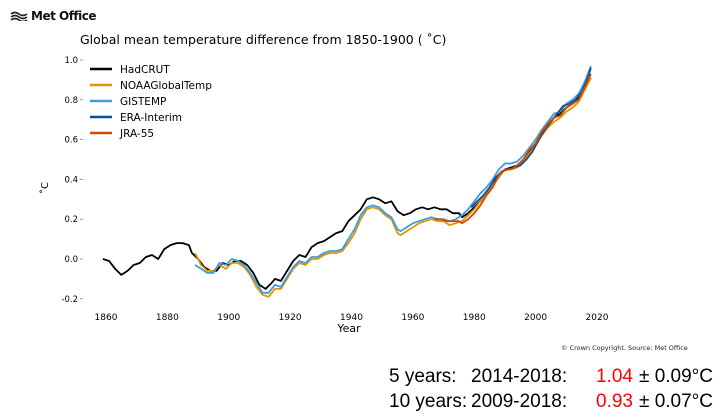  What do you see at coordinates (614, 401) in the screenshot?
I see `summary-value: 0.93` at bounding box center [614, 401].